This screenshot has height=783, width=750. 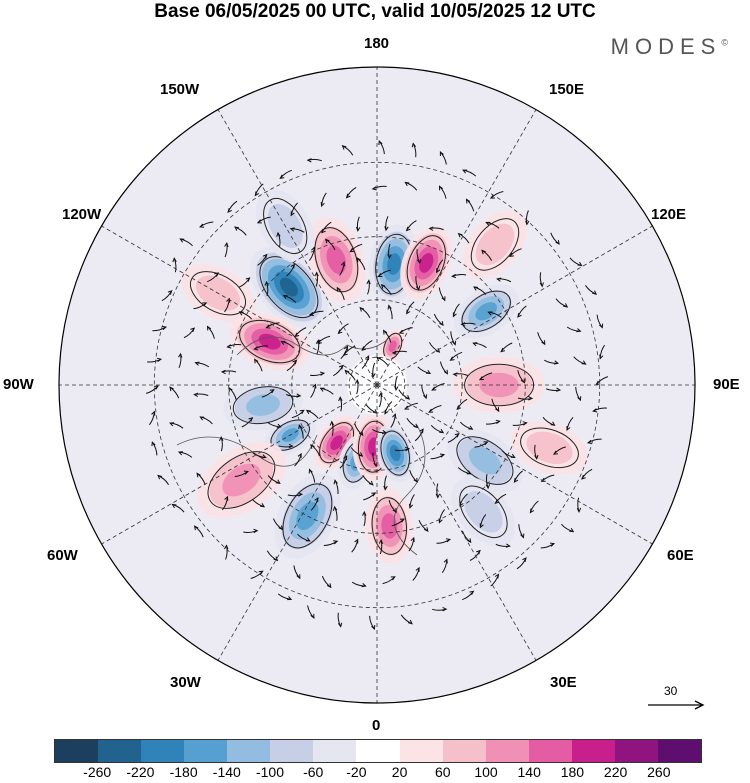 What do you see at coordinates (726, 384) in the screenshot?
I see `lon-label-90e: 90E` at bounding box center [726, 384].